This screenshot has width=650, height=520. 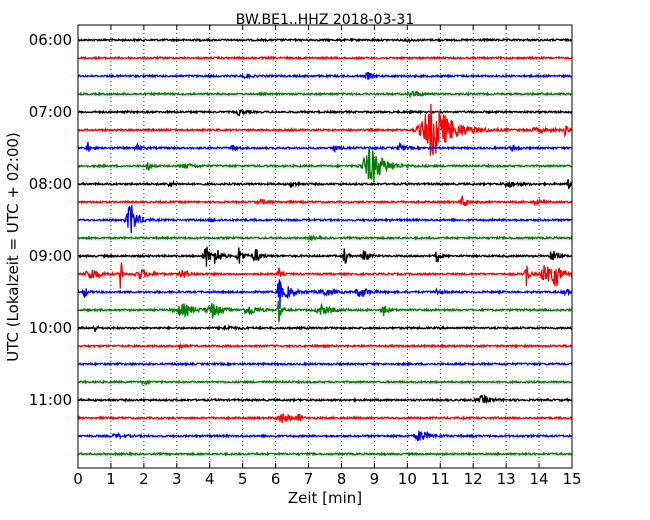 I want to click on x-tick-label: 0, so click(x=78, y=479).